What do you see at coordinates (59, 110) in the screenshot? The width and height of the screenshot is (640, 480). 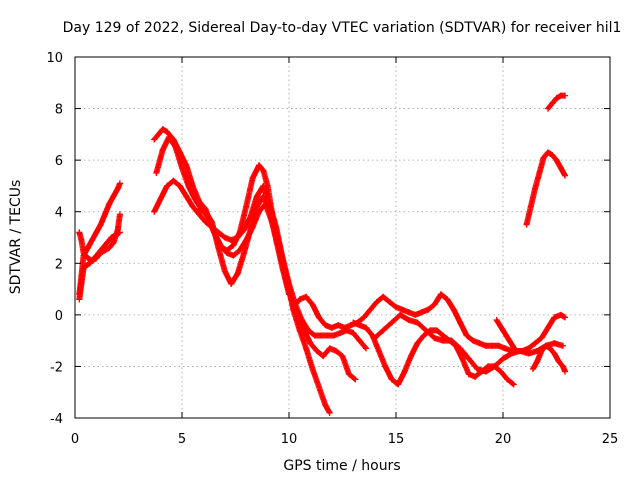 I see `y-tick-label: 8` at bounding box center [59, 110].